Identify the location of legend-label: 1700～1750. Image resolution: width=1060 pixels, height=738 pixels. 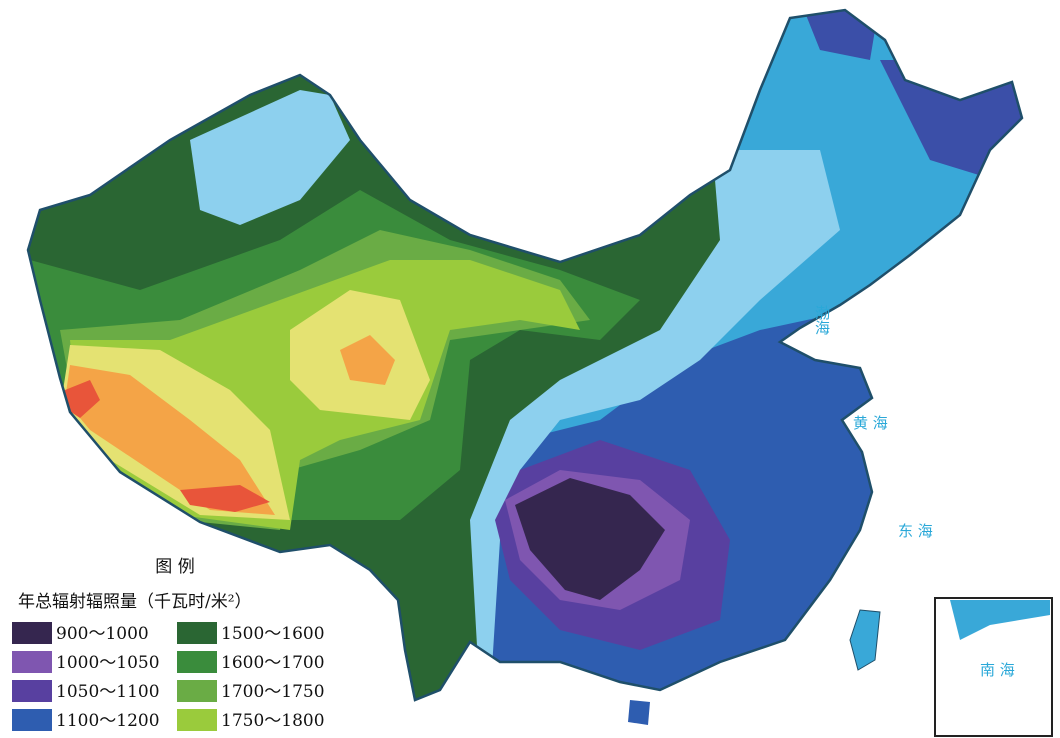
(273, 692).